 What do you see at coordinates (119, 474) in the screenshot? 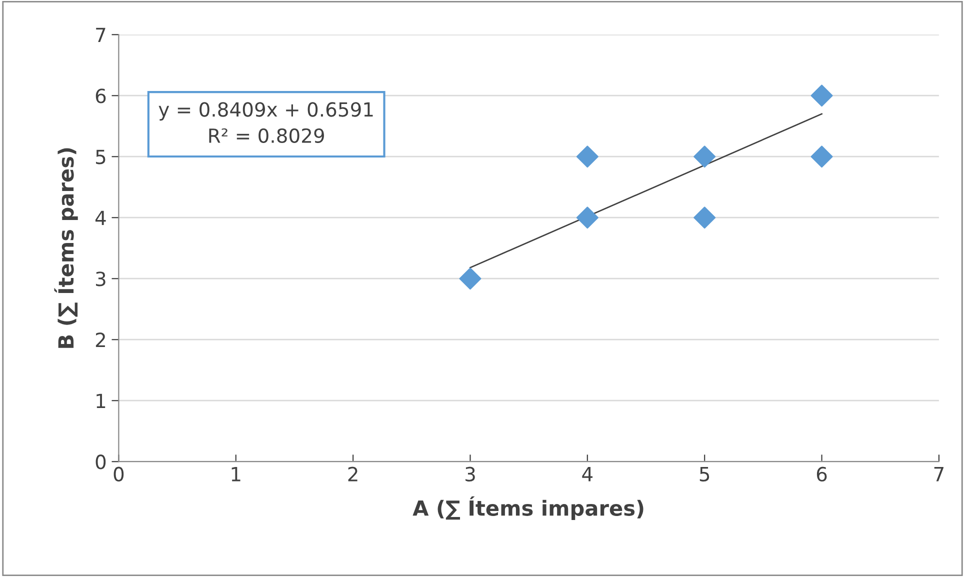
I see `x-tick-label: 0` at bounding box center [119, 474].